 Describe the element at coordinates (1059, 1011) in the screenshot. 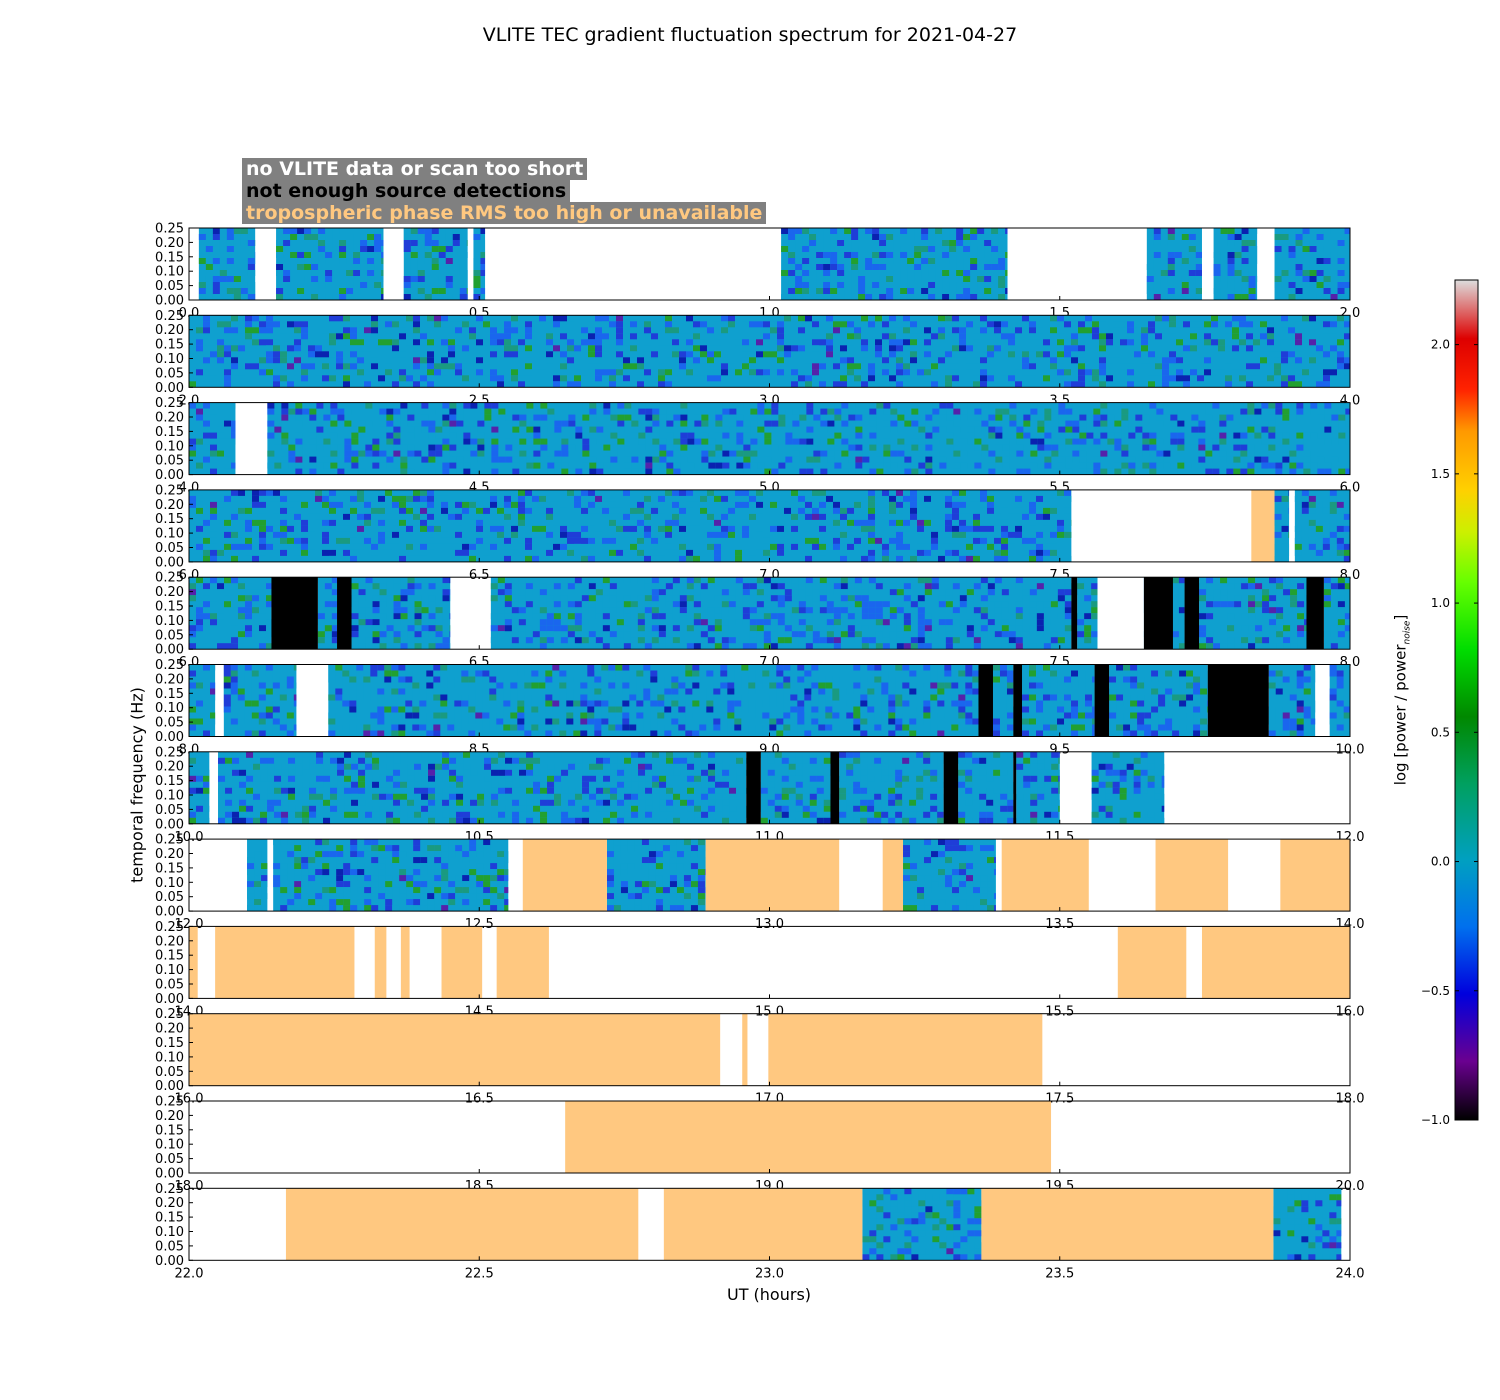

I see `x-tick-label: 15.5` at that location.